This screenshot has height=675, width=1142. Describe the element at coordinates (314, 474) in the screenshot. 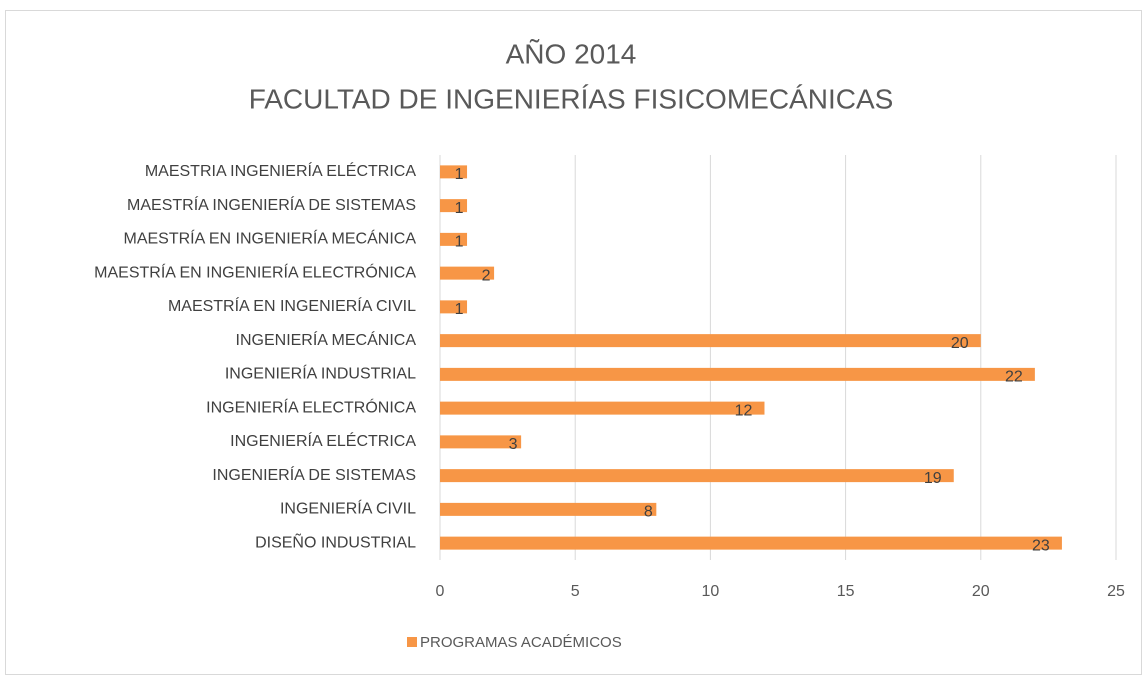

I see `y-tick-label: INGENIERÍA DE SISTEMAS` at that location.